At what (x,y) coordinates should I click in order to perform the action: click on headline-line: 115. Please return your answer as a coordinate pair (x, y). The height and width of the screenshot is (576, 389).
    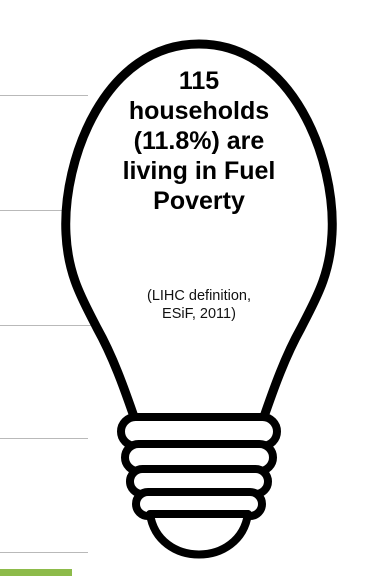
    Looking at the image, I should click on (199, 81).